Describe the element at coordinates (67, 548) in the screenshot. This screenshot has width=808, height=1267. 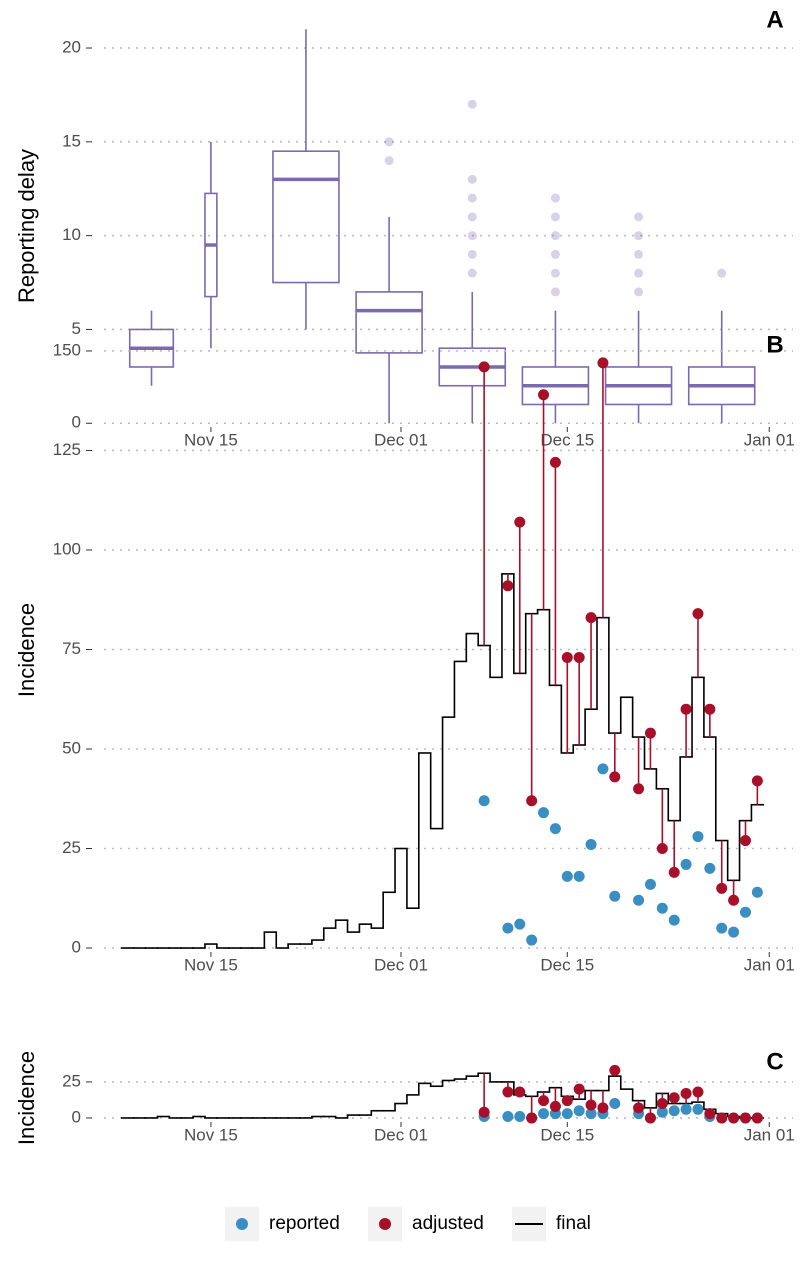
I see `y-tick-label: 100` at that location.